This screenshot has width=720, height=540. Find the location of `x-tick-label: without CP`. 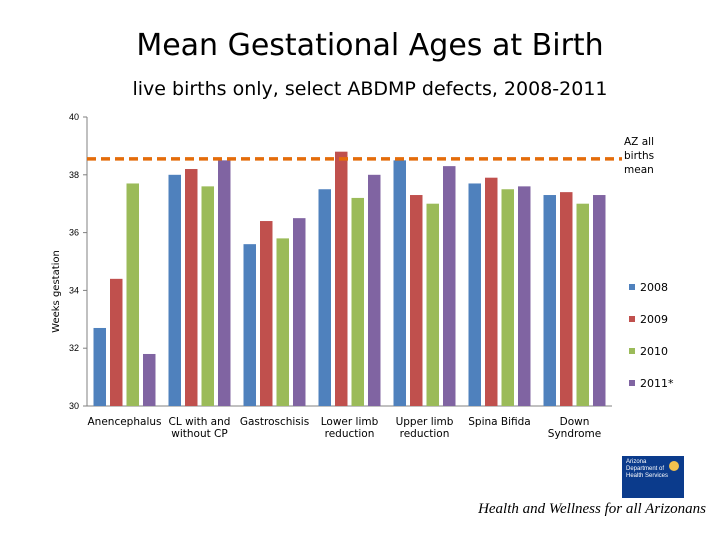

x-tick-label: without CP is located at coordinates (199, 434).